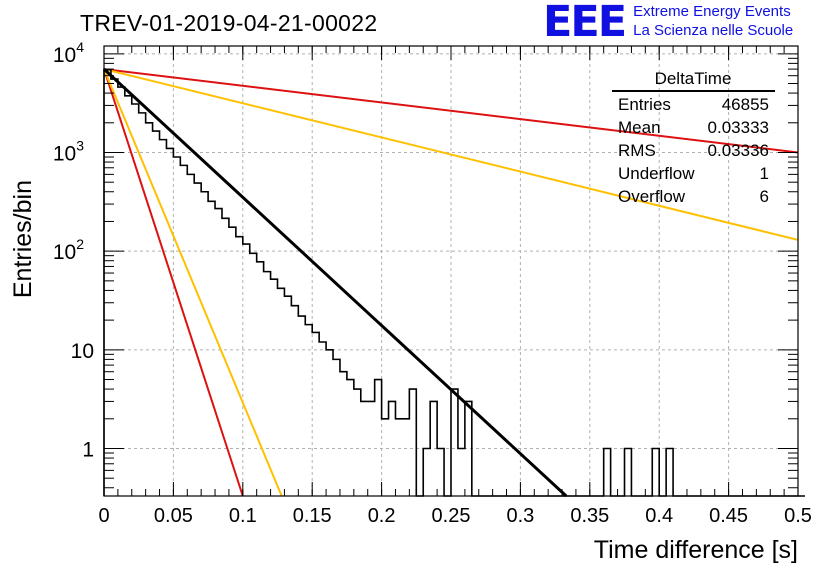 This screenshot has height=572, width=836. Describe the element at coordinates (656, 173) in the screenshot. I see `stats-row-label: Underflow` at that location.